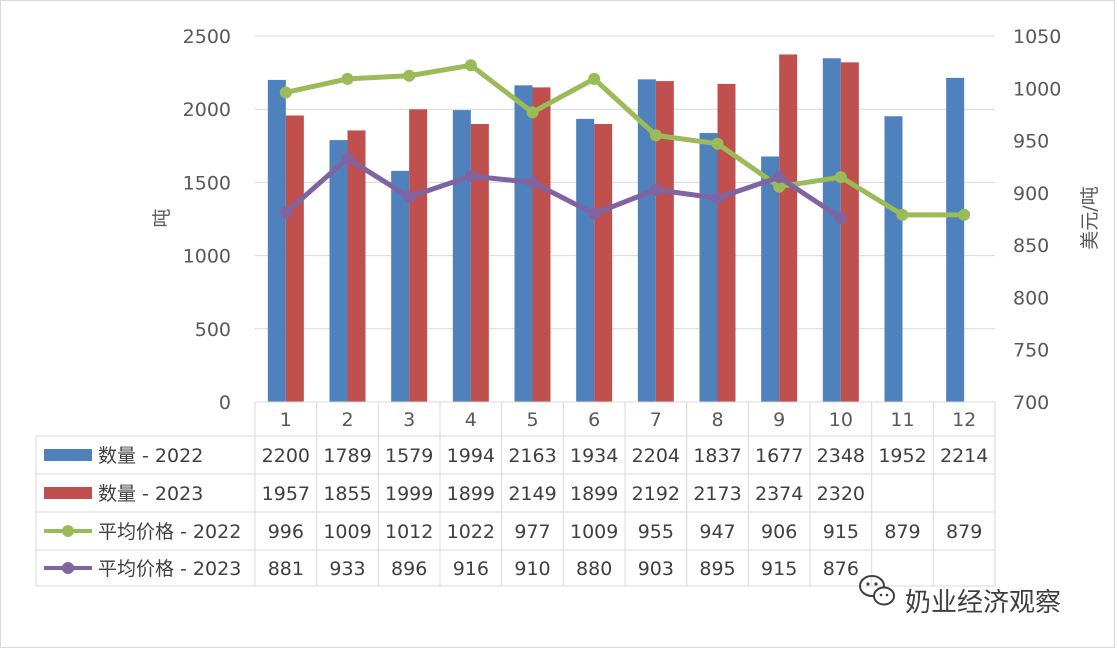  What do you see at coordinates (409, 420) in the screenshot?
I see `x-tick-label: 3` at bounding box center [409, 420].